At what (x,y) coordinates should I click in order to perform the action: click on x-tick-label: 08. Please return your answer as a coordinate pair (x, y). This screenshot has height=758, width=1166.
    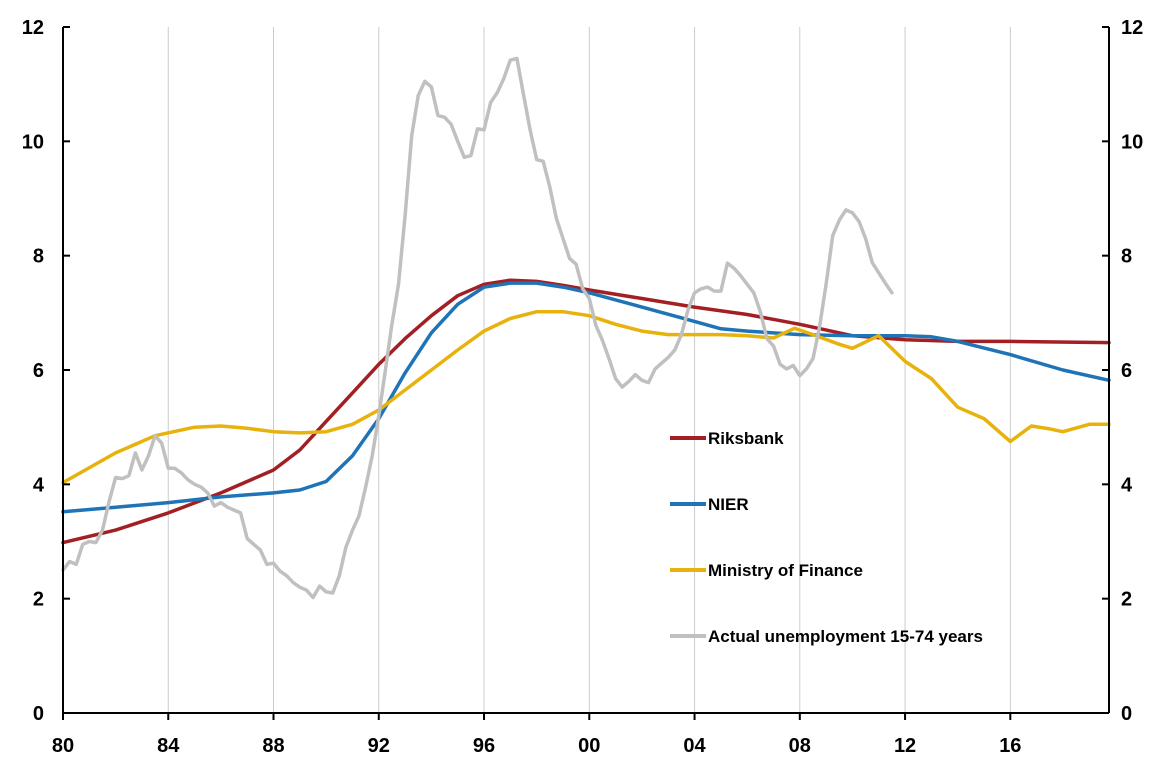
    Looking at the image, I should click on (800, 746).